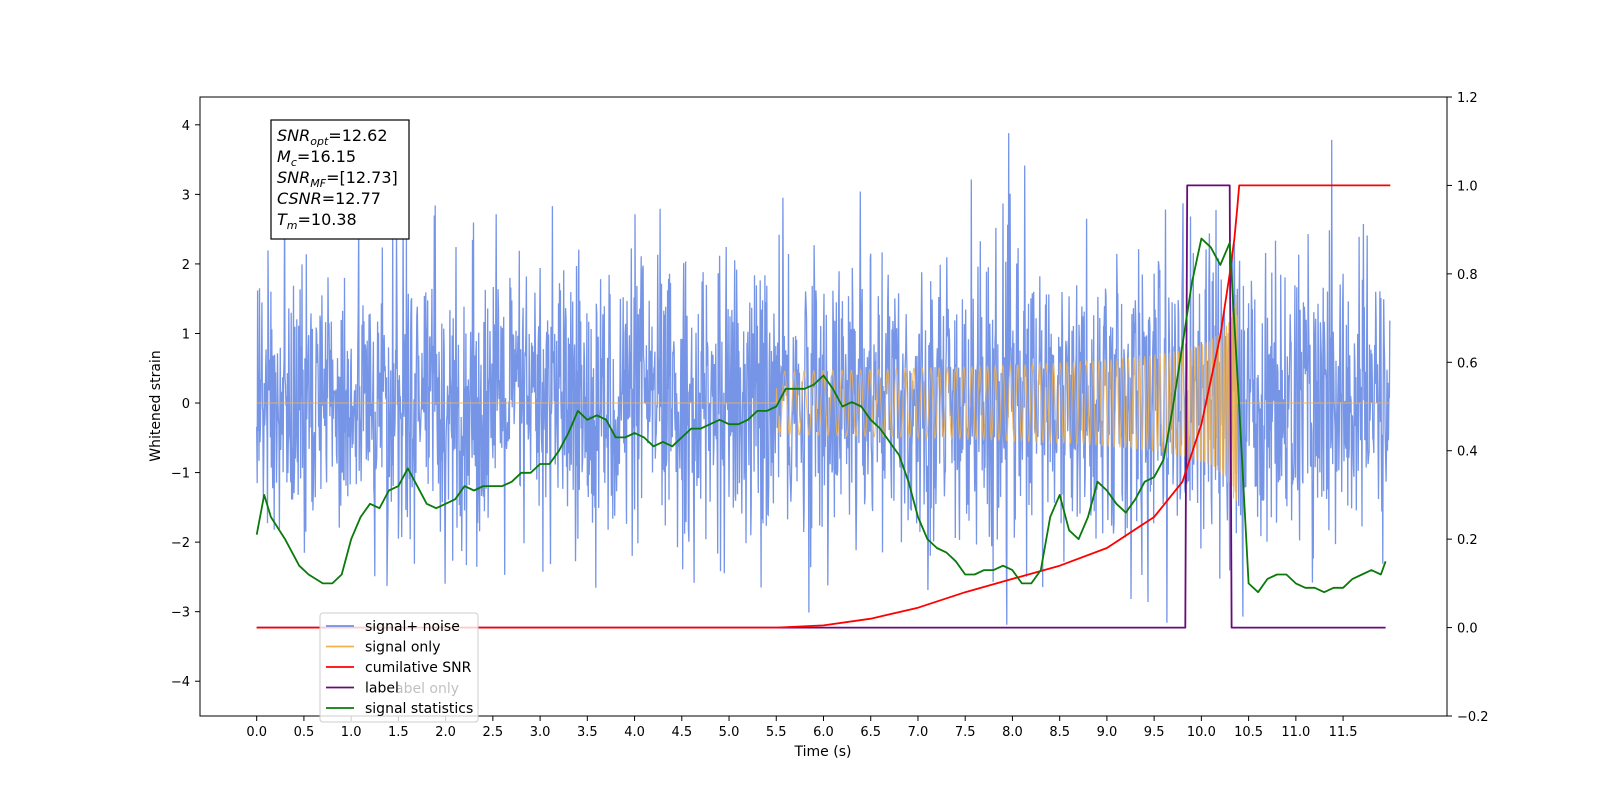 This screenshot has height=800, width=1600. Describe the element at coordinates (351, 732) in the screenshot. I see `x-tick-label: 1.0` at that location.